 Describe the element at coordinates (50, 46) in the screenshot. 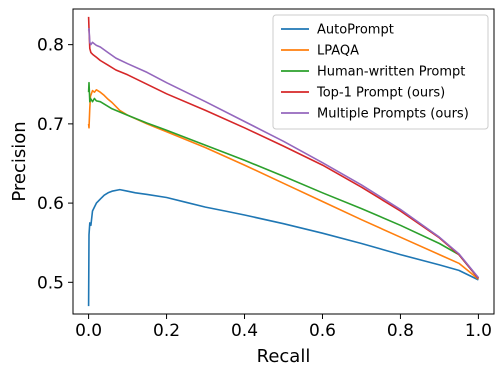

I see `y-tick-label: 0.8` at that location.